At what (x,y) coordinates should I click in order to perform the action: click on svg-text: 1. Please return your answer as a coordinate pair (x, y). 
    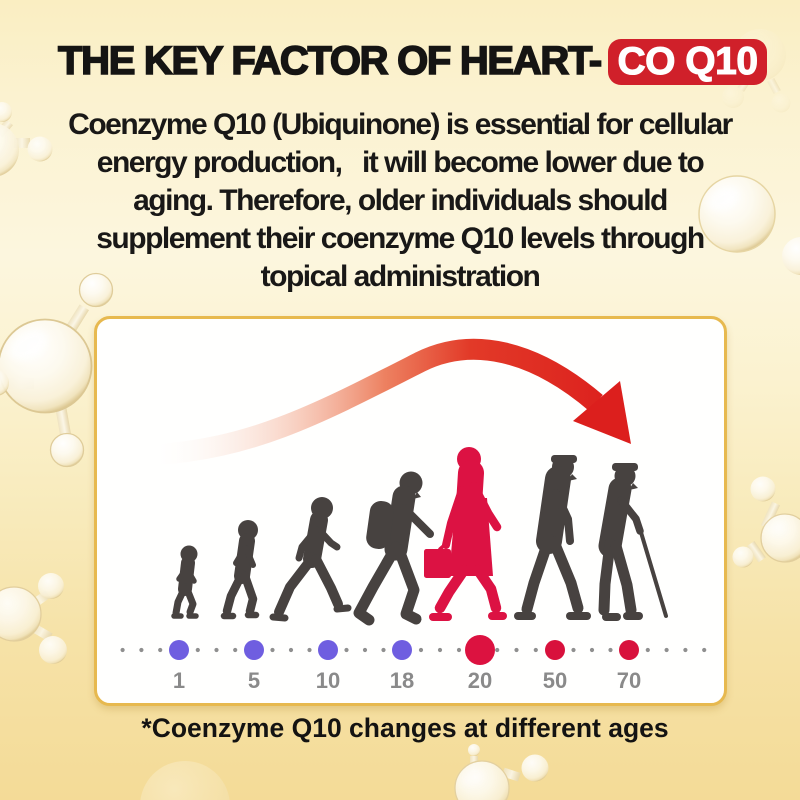
    Looking at the image, I should click on (179, 680).